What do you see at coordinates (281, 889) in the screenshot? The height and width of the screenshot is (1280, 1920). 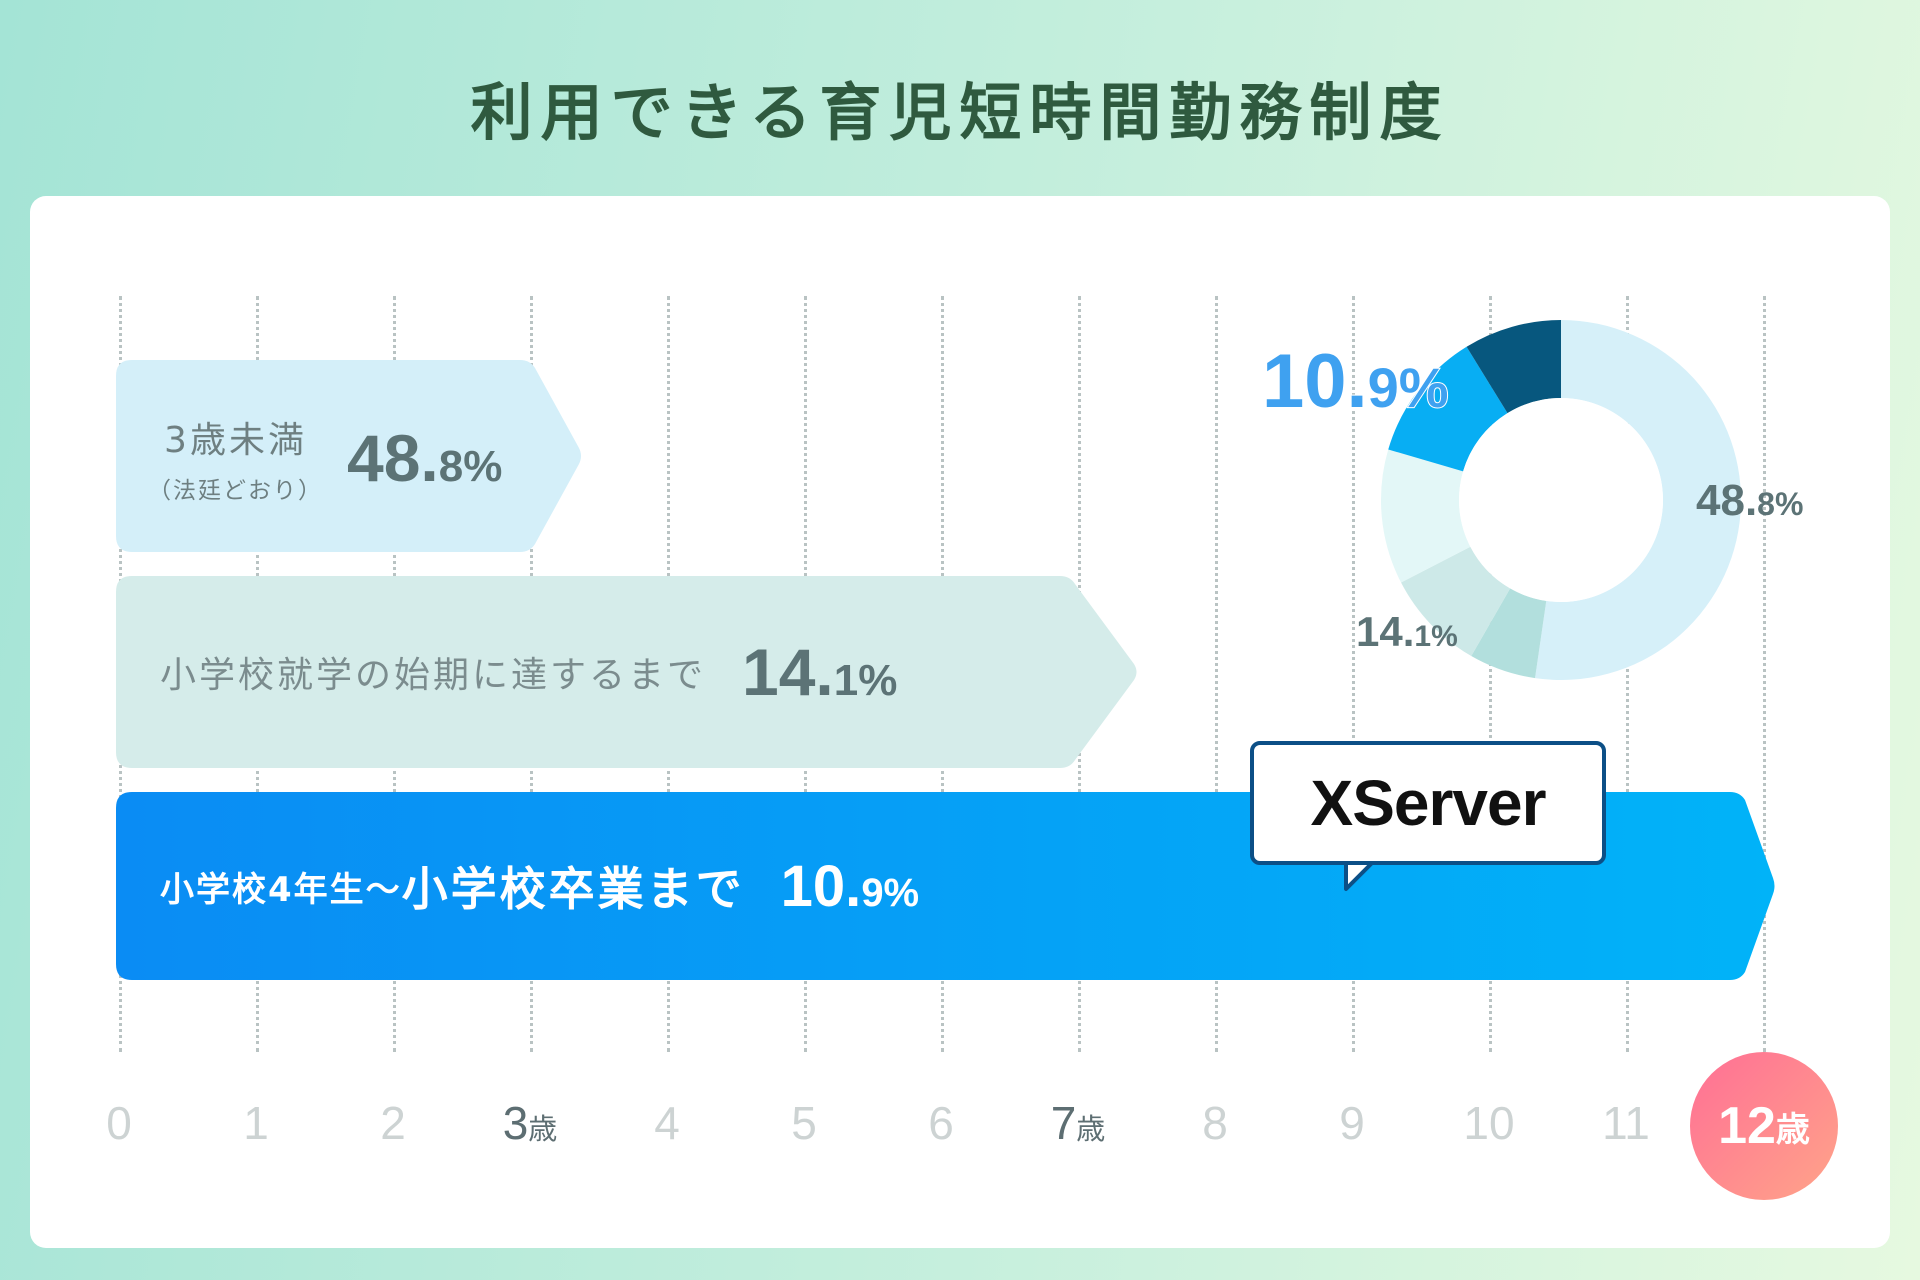 I see `bar-elementary-label-small: 小学校4年生〜` at bounding box center [281, 889].